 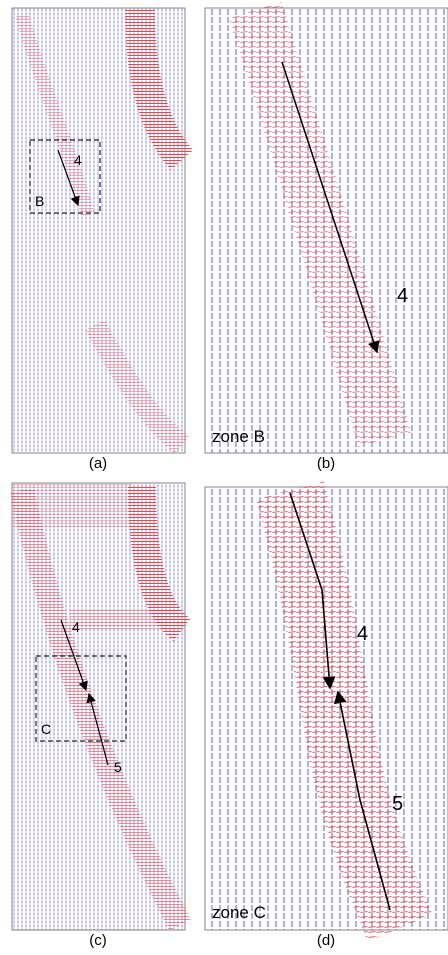 I want to click on zone-label: C, so click(x=46, y=729).